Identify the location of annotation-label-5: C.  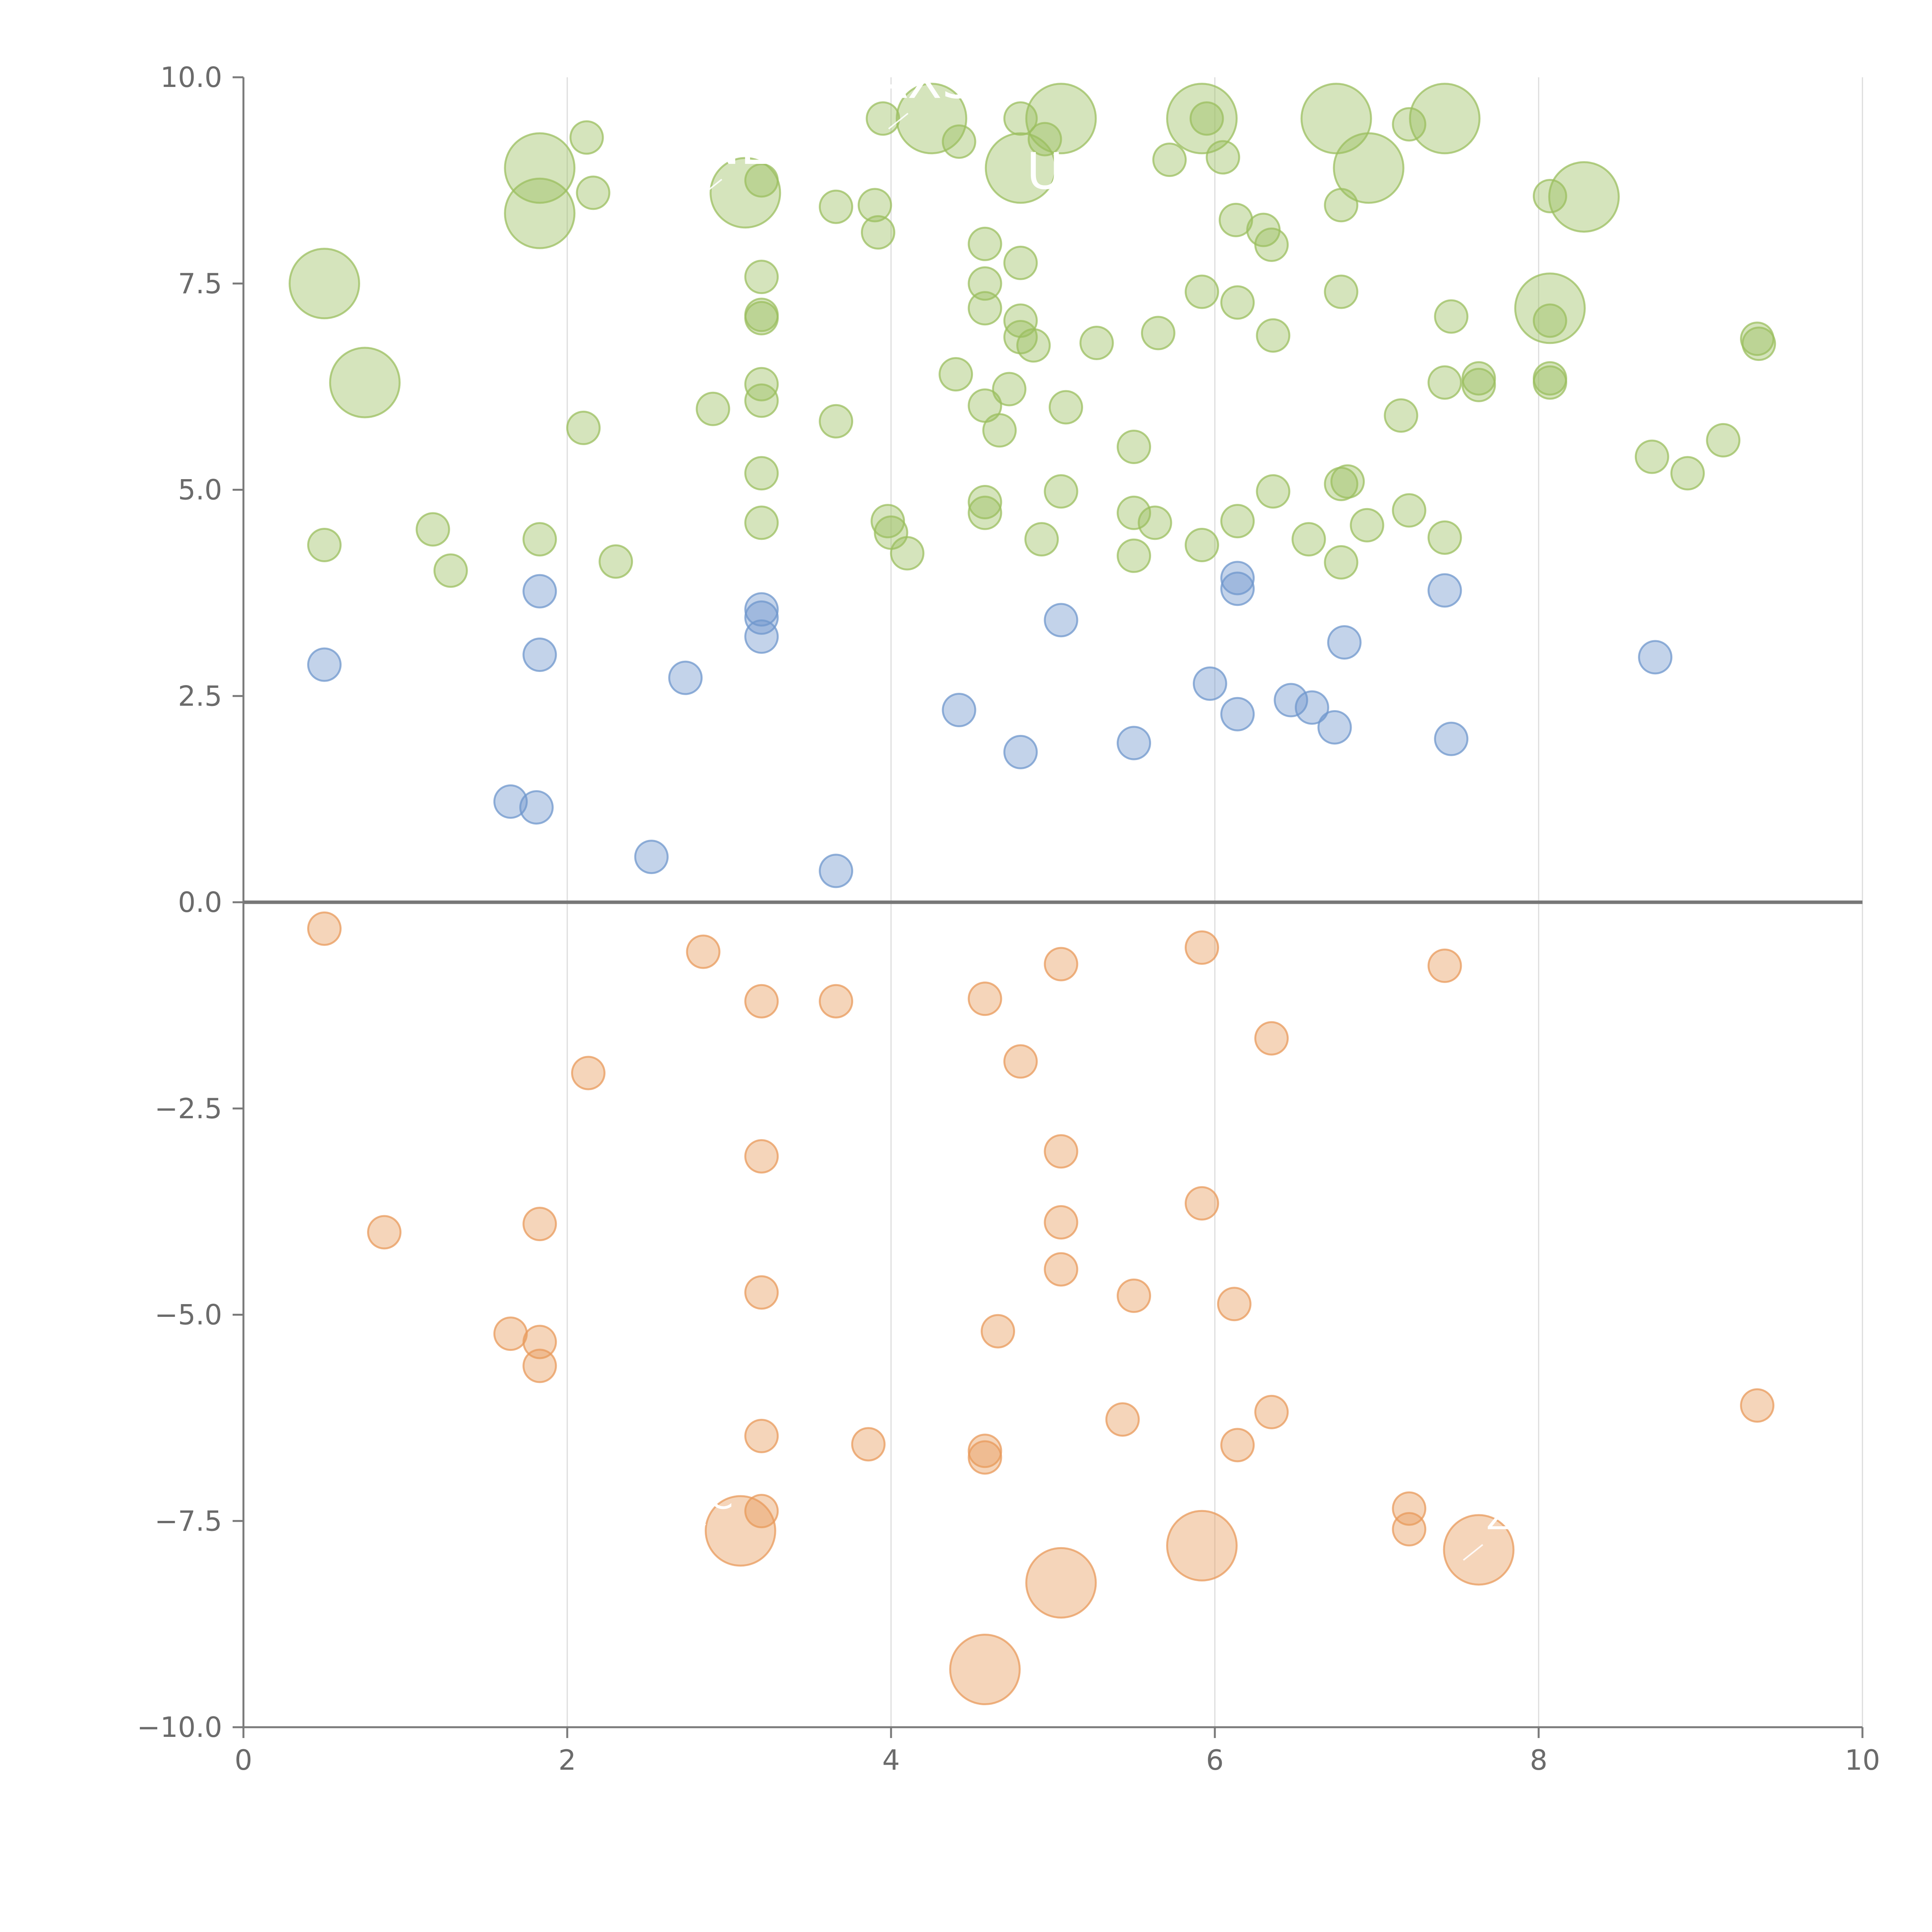
(721, 1497).